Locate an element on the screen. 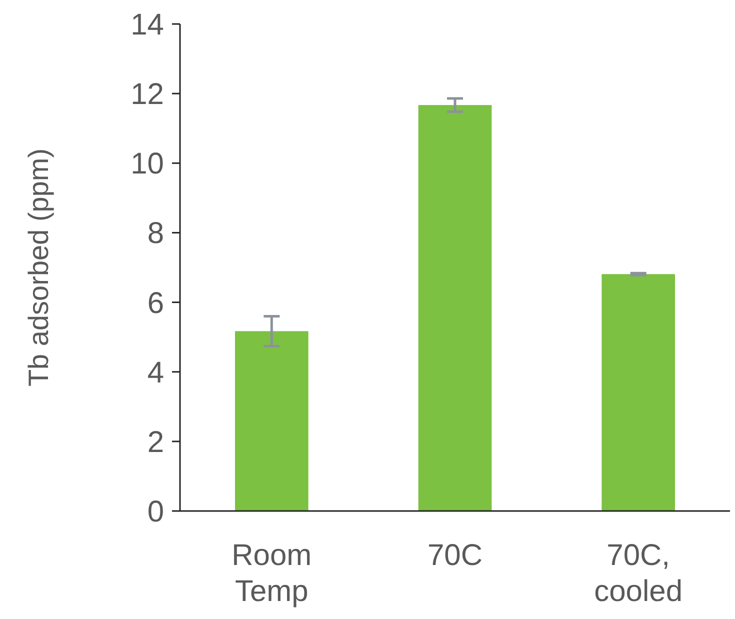  x-tick-label: 70C is located at coordinates (455, 555).